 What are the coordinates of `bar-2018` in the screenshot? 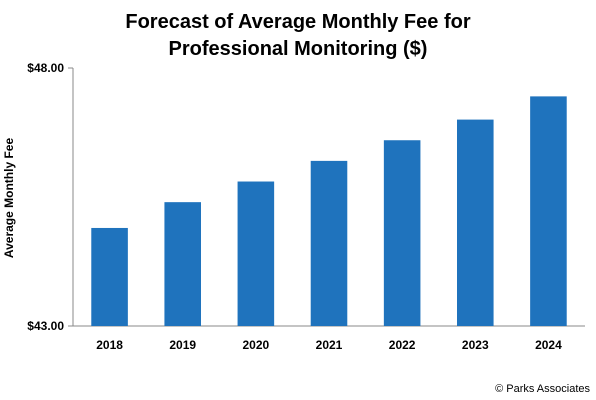 It's located at (109, 276).